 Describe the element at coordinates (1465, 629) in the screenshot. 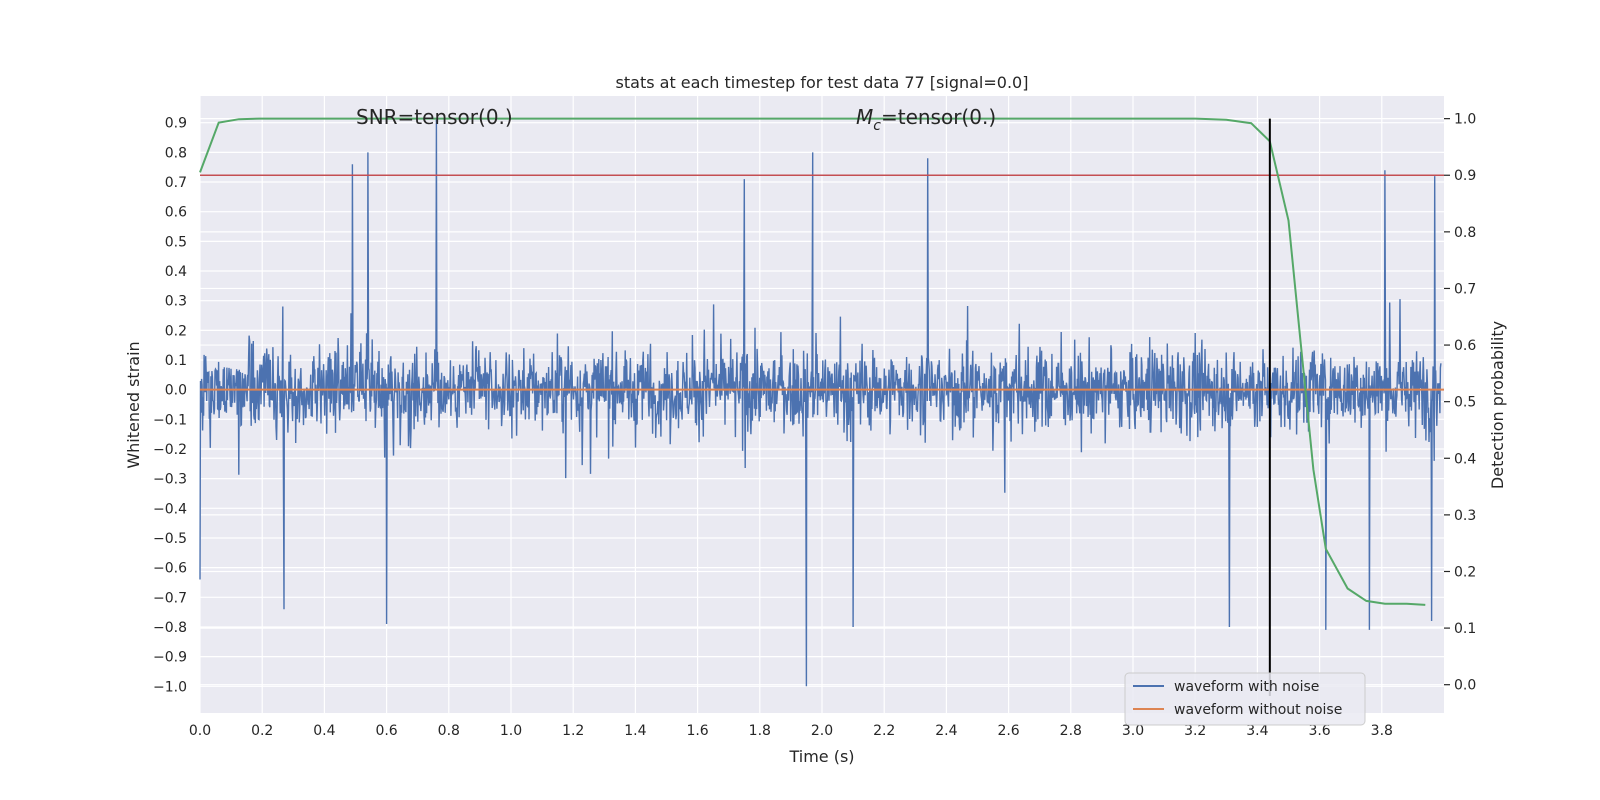

I see `y2-tick-label: 0.1` at that location.